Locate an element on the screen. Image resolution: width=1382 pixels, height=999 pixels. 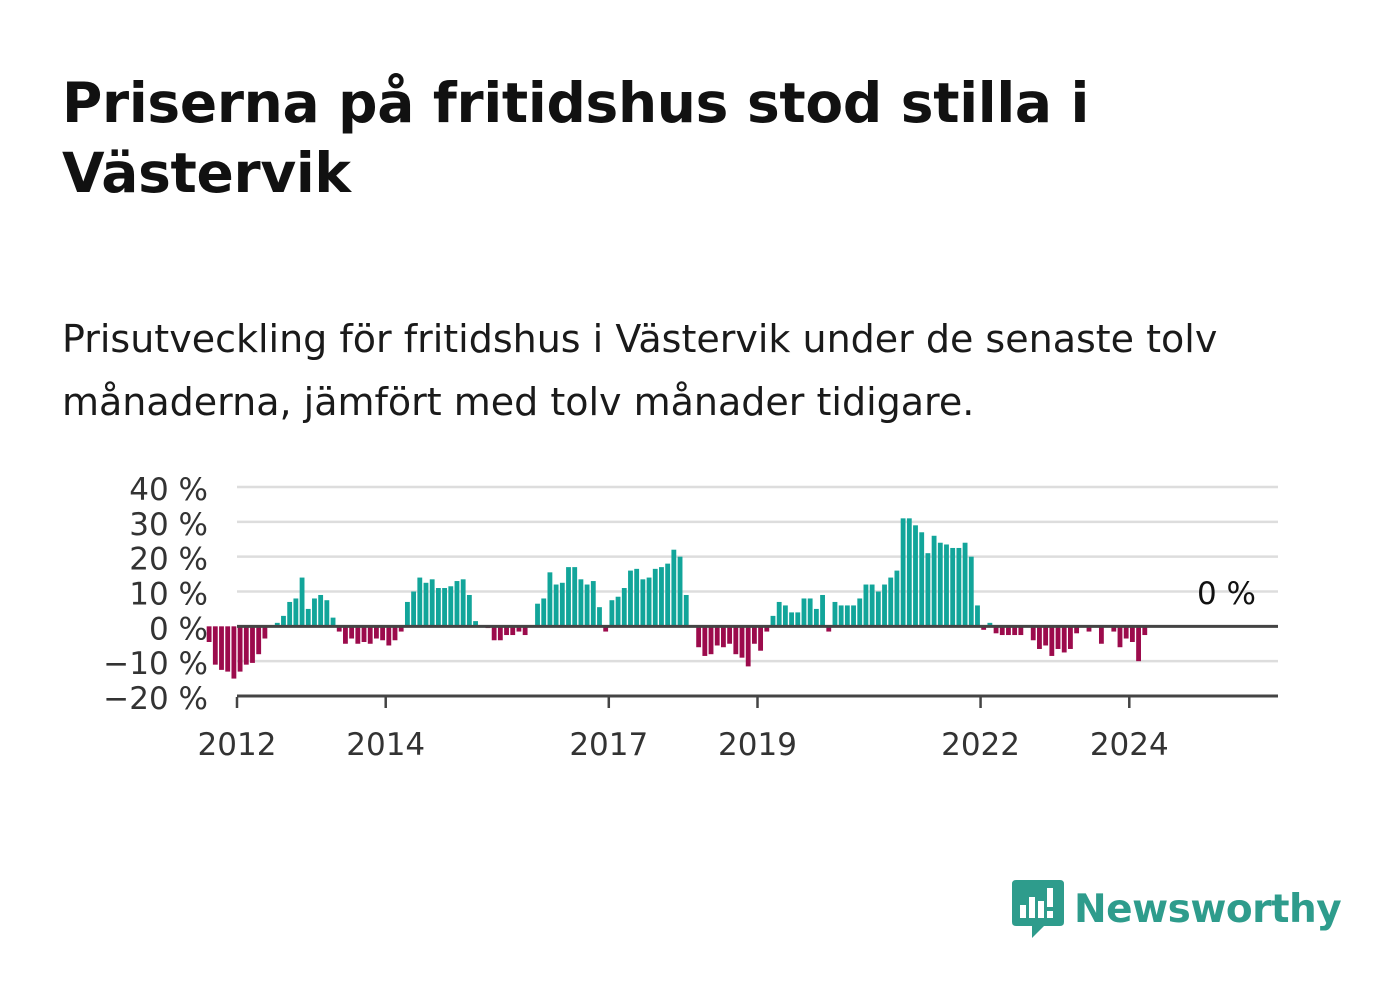
last-value-label: 0 % is located at coordinates (1226, 594).